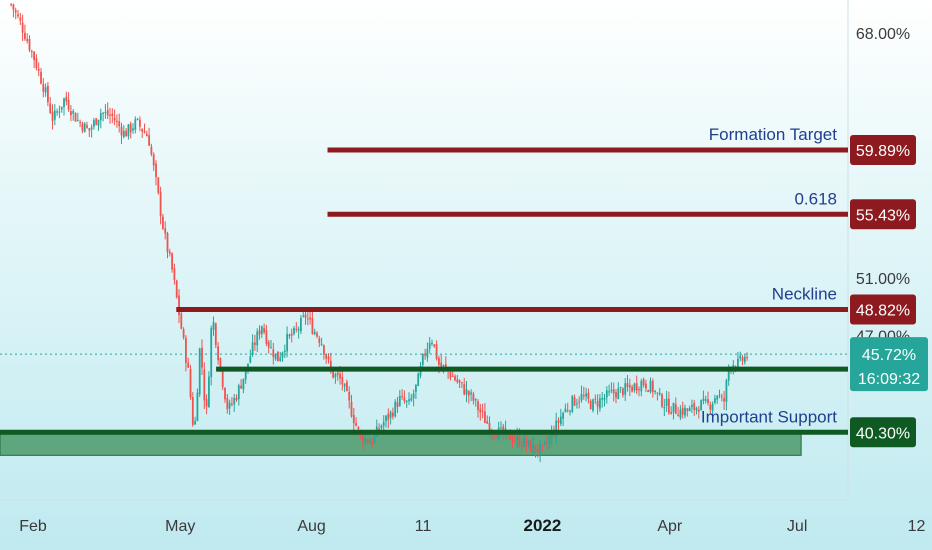 This screenshot has height=550, width=932. Describe the element at coordinates (889, 379) in the screenshot. I see `countdown-timer: 16:09:32` at that location.